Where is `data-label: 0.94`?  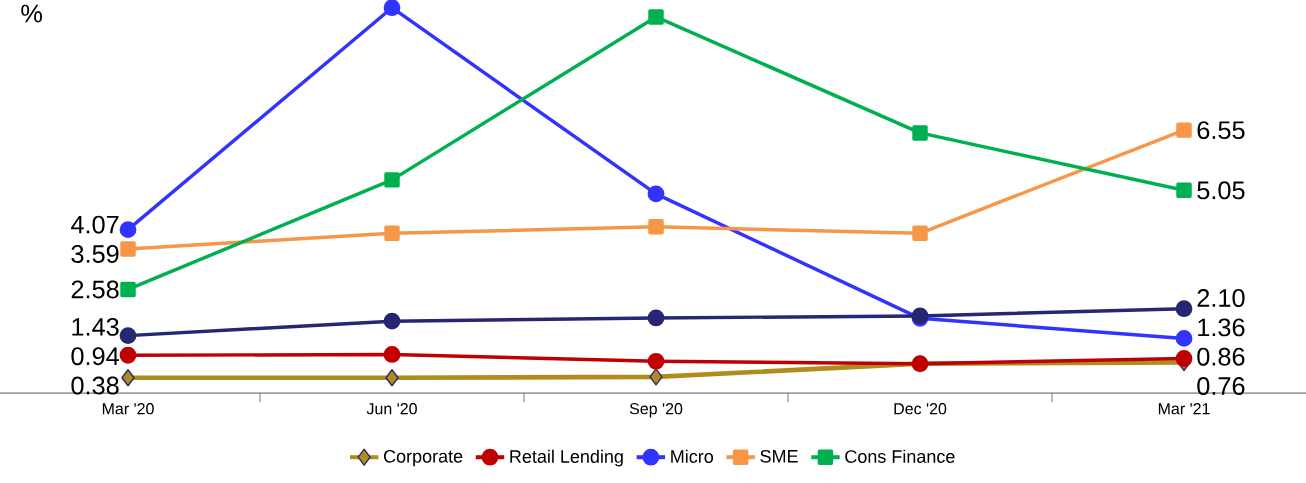 data-label: 0.94 is located at coordinates (95, 356).